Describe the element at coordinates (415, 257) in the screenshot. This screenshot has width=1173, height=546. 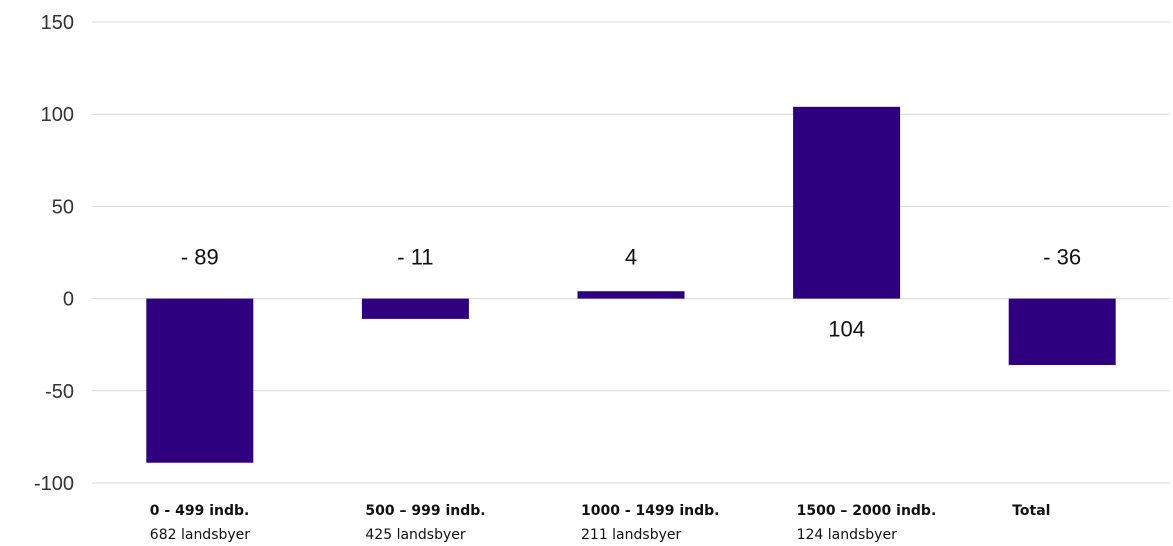
I see `data-label: - 11` at that location.